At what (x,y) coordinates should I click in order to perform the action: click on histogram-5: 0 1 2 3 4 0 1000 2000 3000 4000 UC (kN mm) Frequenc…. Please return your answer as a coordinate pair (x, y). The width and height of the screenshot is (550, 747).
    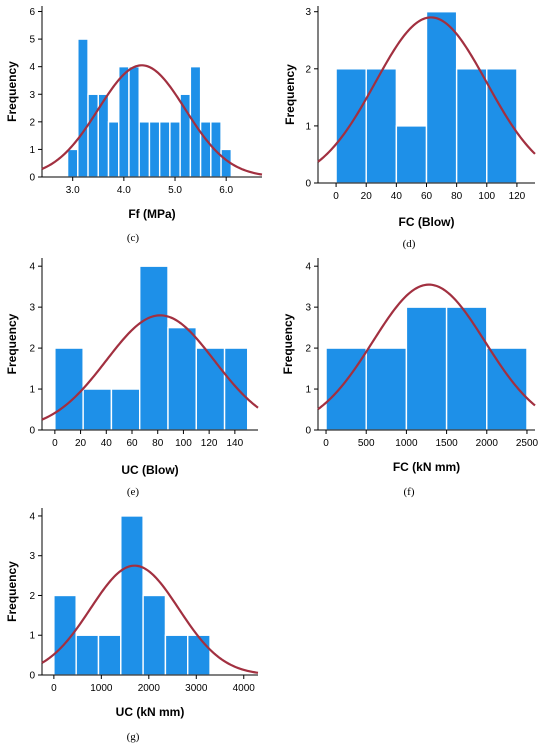
    Looking at the image, I should click on (132, 625).